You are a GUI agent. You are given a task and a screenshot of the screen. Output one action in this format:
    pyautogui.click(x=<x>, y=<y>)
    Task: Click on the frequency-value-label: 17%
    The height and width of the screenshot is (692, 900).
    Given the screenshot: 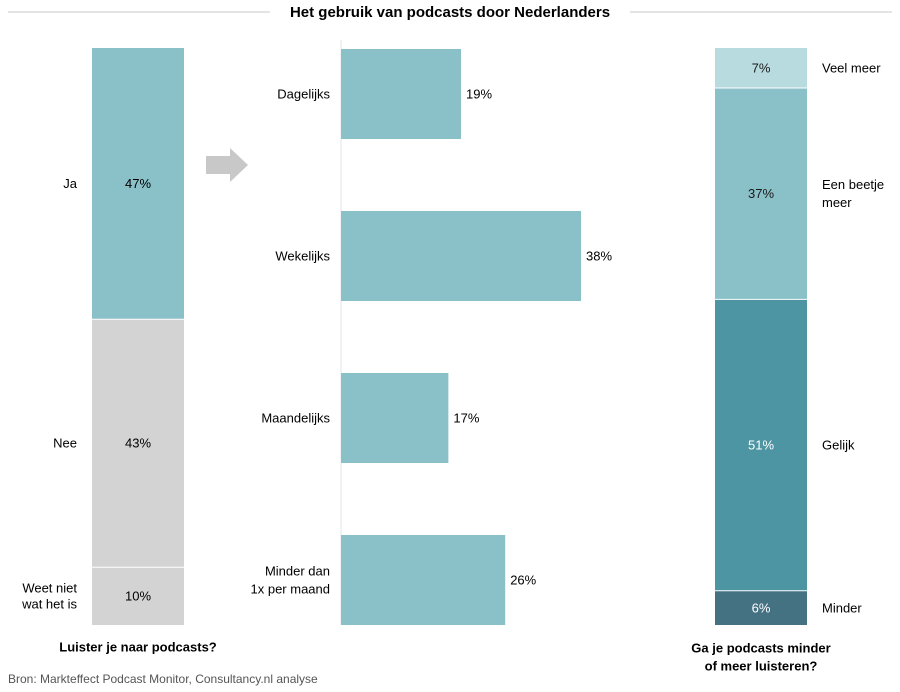 What is the action you would take?
    pyautogui.click(x=466, y=418)
    